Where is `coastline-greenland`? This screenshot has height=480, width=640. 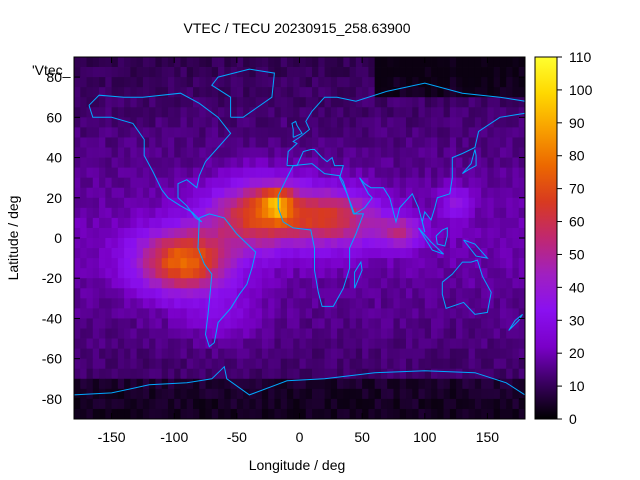 coastline-greenland is located at coordinates (243, 93).